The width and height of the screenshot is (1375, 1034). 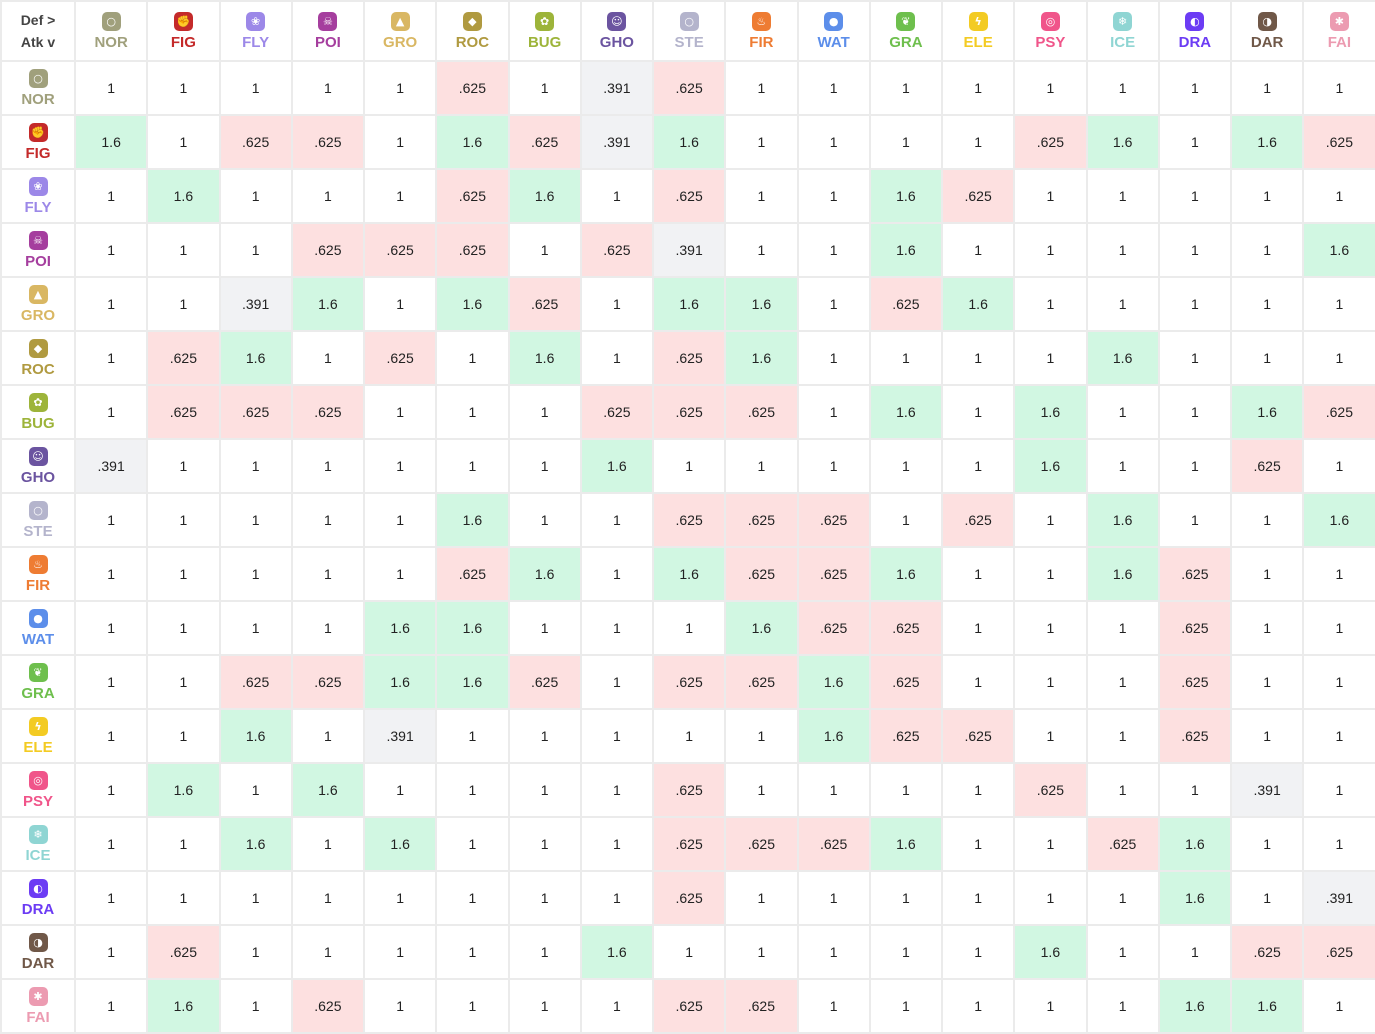 What do you see at coordinates (761, 21) in the screenshot?
I see `fire-icon: ♨` at bounding box center [761, 21].